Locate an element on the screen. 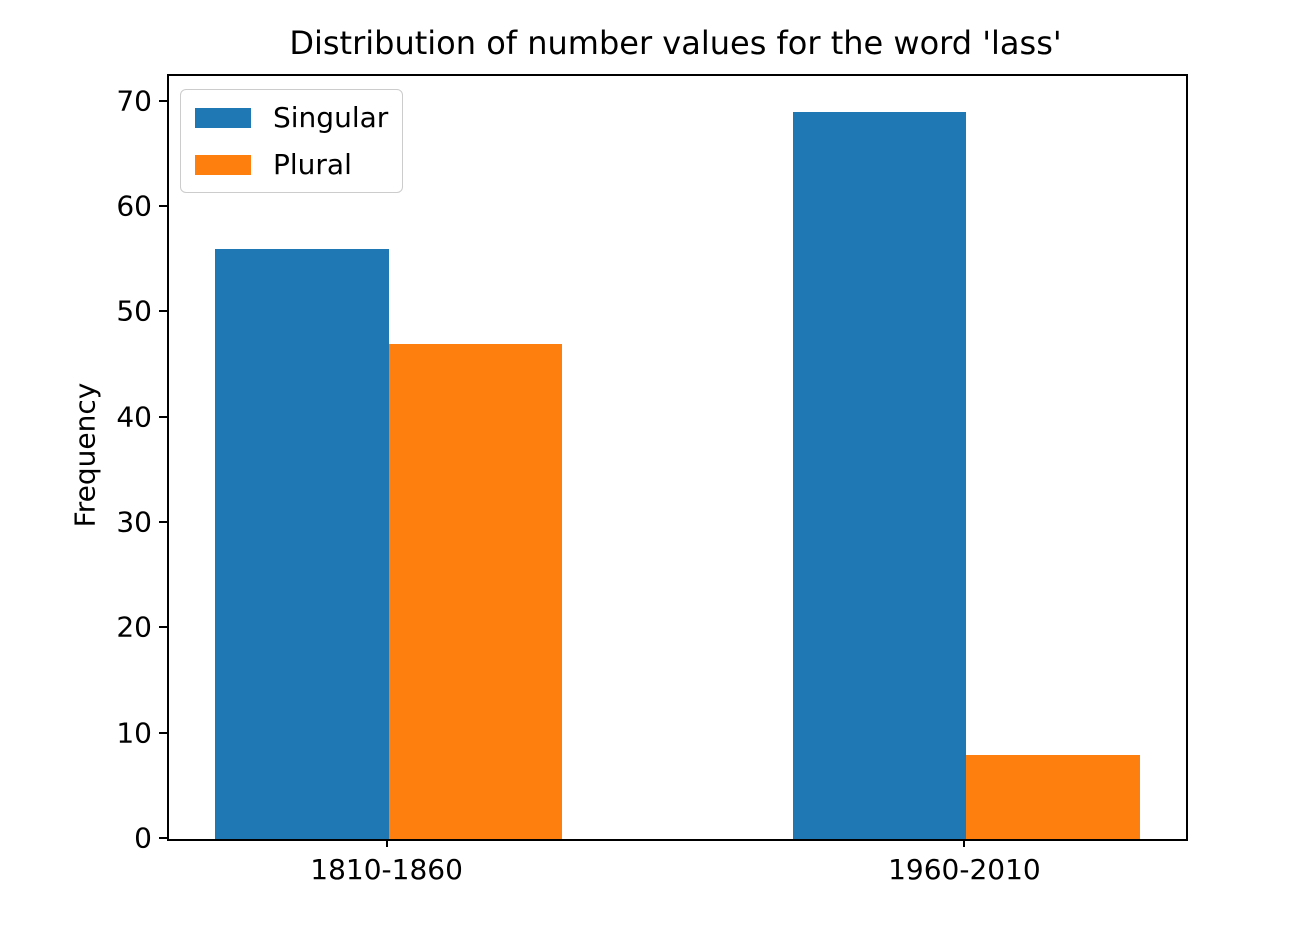  legend-label: Plural is located at coordinates (312, 164).